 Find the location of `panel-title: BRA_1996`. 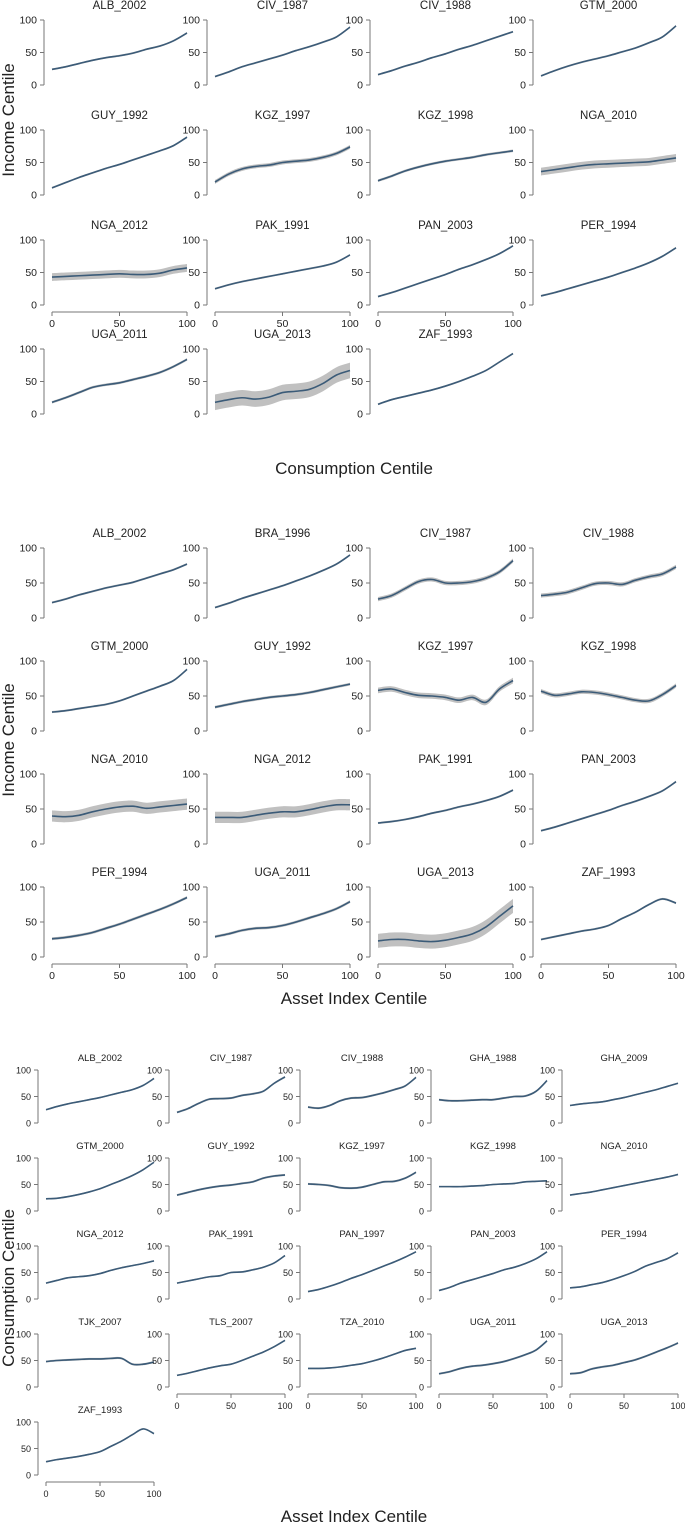

panel-title: BRA_1996 is located at coordinates (283, 534).